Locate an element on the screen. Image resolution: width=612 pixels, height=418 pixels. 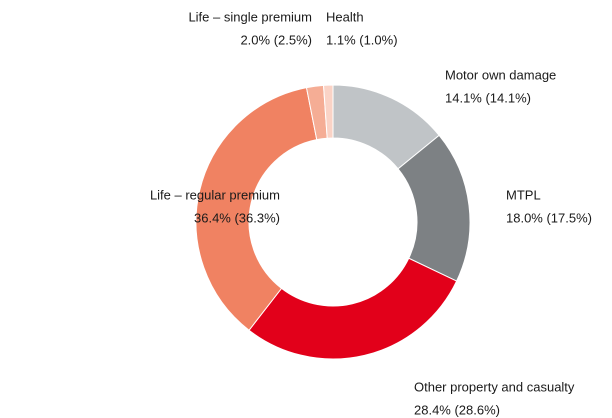
slice-value-label: 18.0% (17.5%) is located at coordinates (549, 217).